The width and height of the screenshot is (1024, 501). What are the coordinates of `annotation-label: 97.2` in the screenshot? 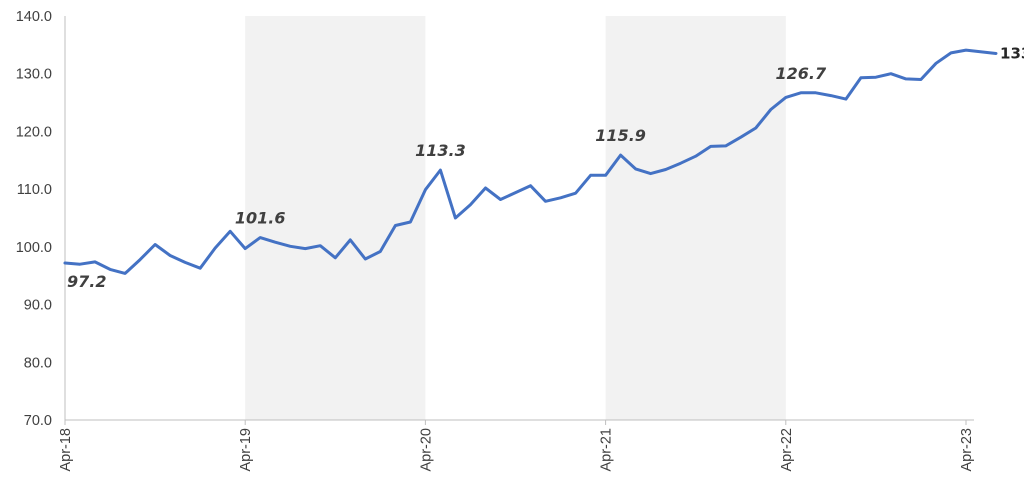 It's located at (86, 281).